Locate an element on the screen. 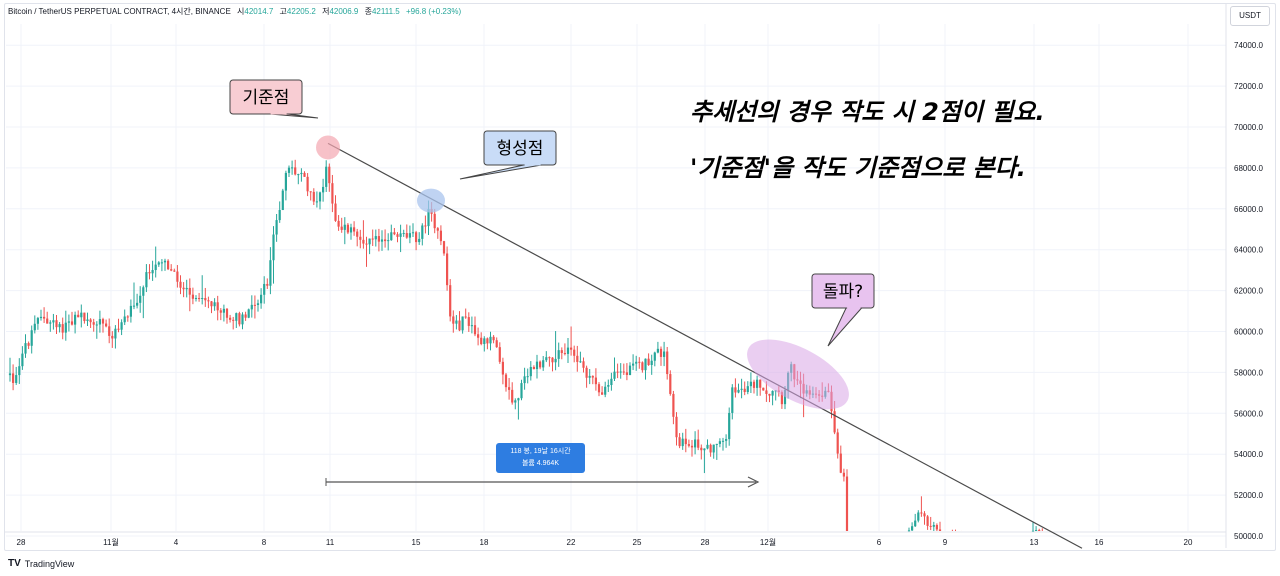 This screenshot has width=1280, height=576. price-tick-label: 62000.0 is located at coordinates (1248, 291).